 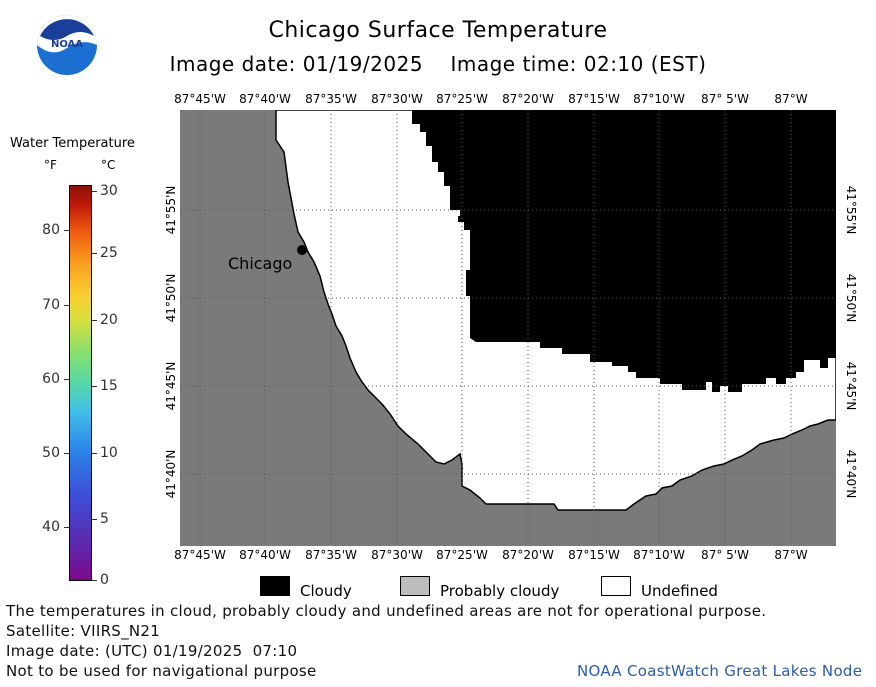 What do you see at coordinates (200, 555) in the screenshot?
I see `lon-tick-bottom: 87°45'W` at bounding box center [200, 555].